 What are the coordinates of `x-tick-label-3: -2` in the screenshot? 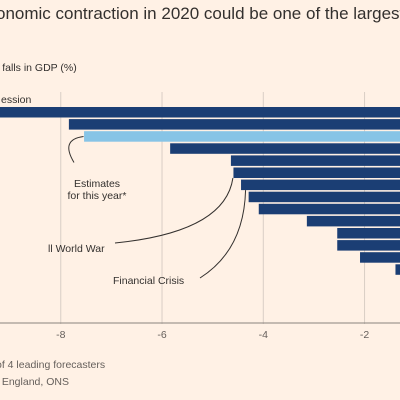 It's located at (364, 335).